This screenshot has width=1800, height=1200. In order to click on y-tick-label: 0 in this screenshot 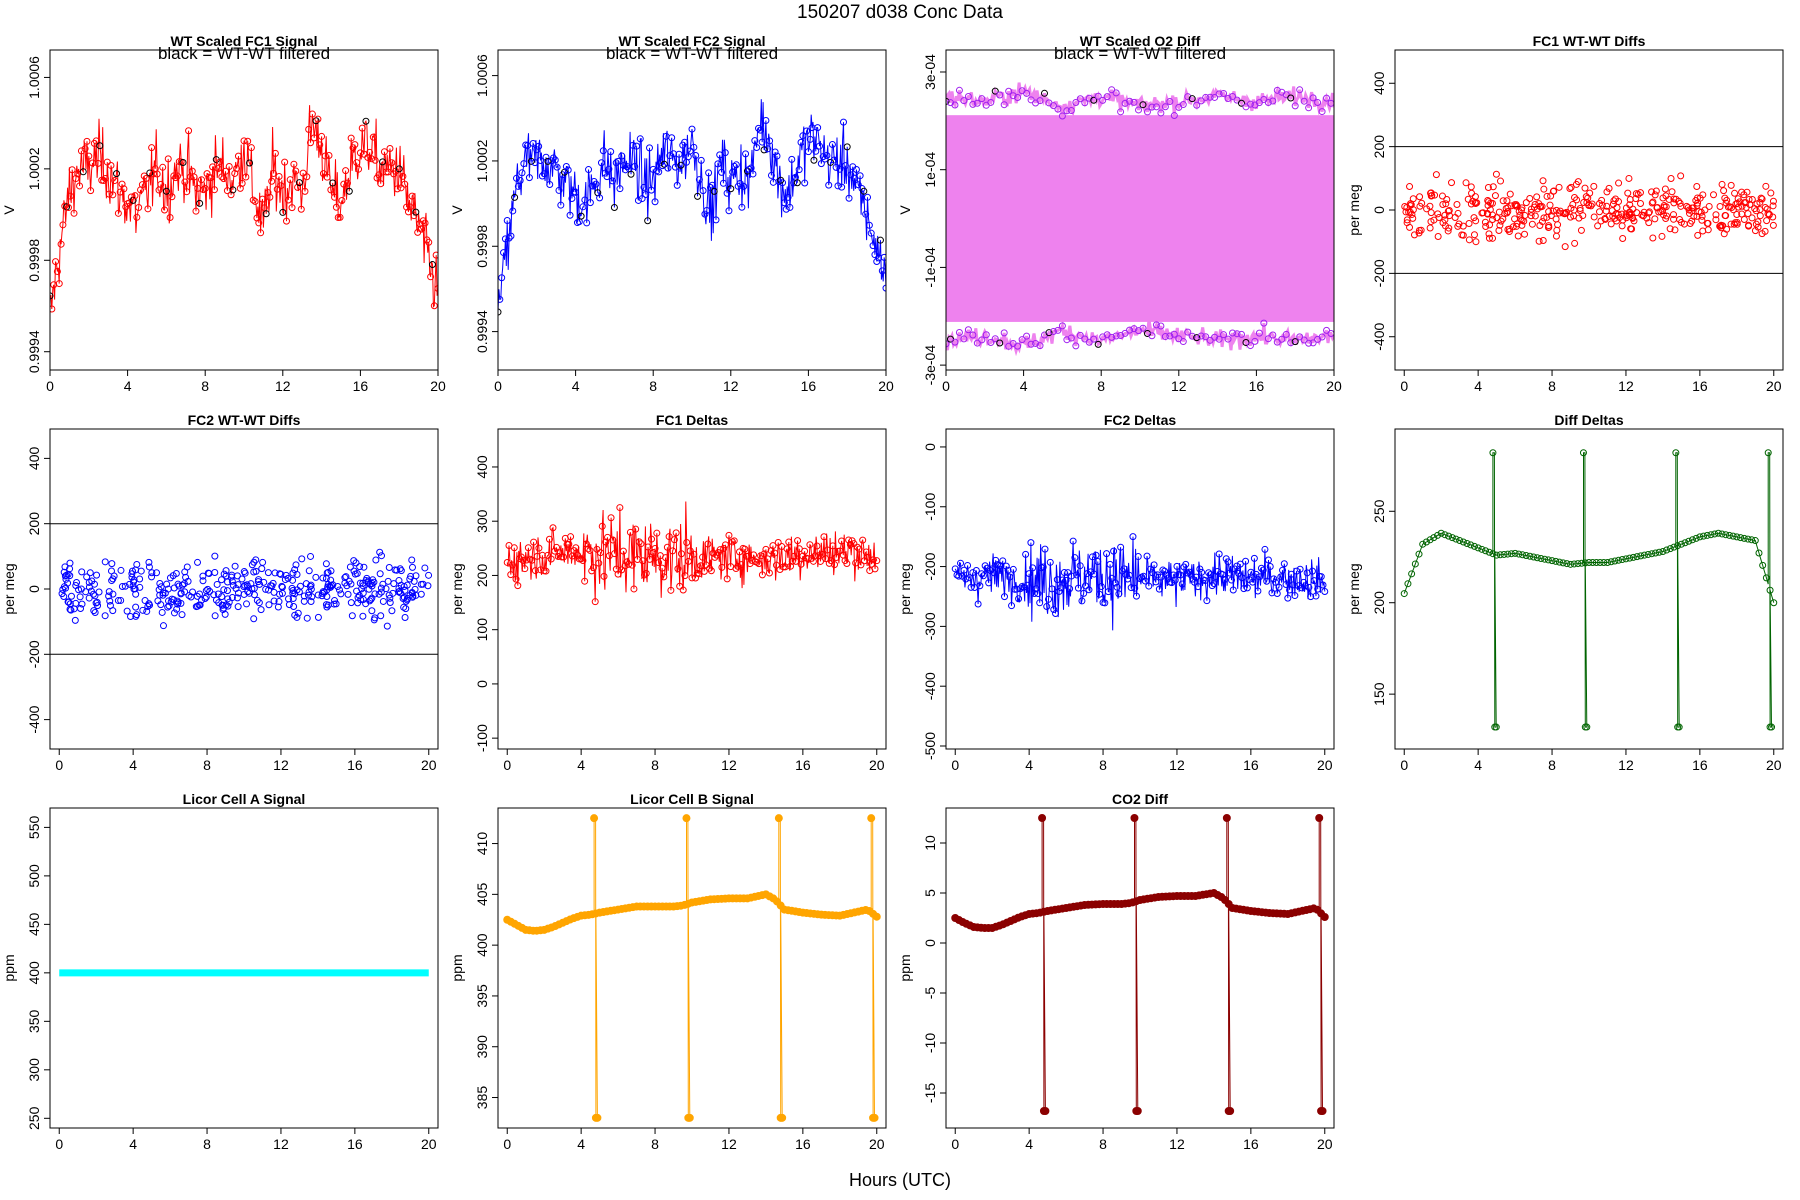, I will do `click(1379, 210)`.